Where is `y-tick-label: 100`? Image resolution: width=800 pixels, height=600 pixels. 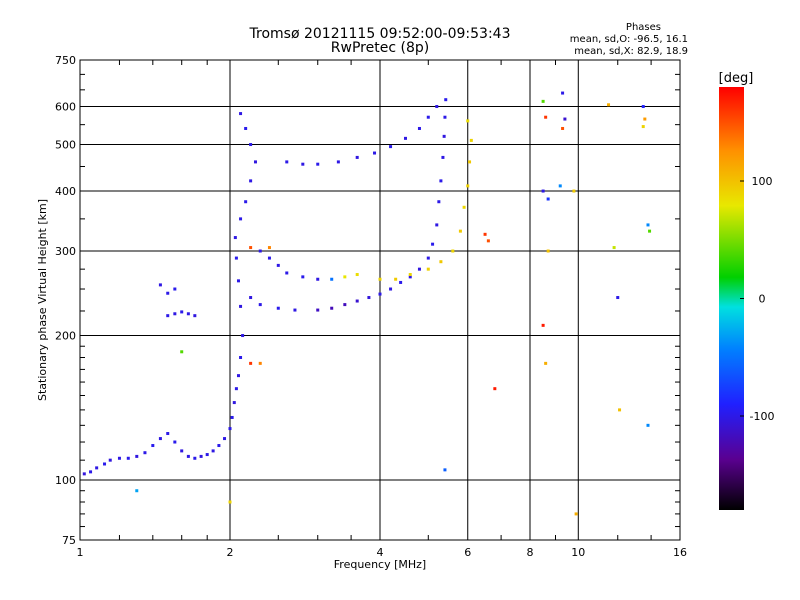 y-tick-label: 100 is located at coordinates (65, 480).